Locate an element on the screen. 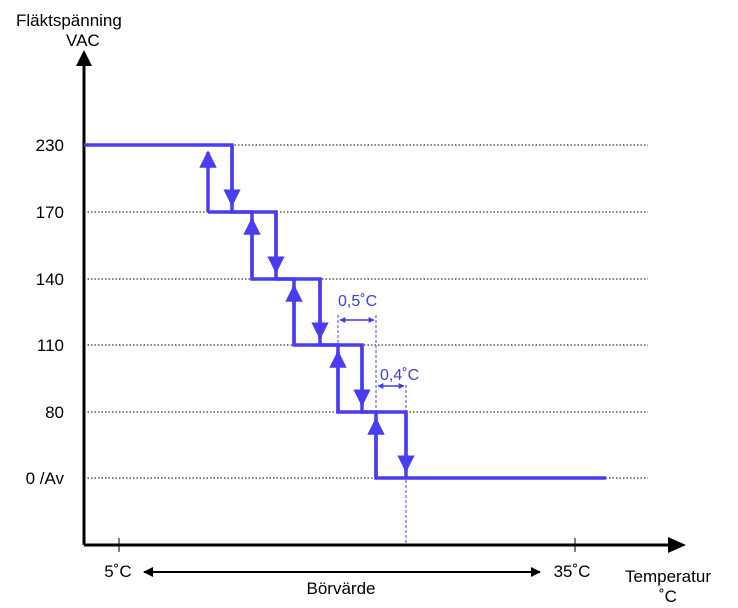 This screenshot has width=738, height=608. y-tick-label: 140 is located at coordinates (50, 279).